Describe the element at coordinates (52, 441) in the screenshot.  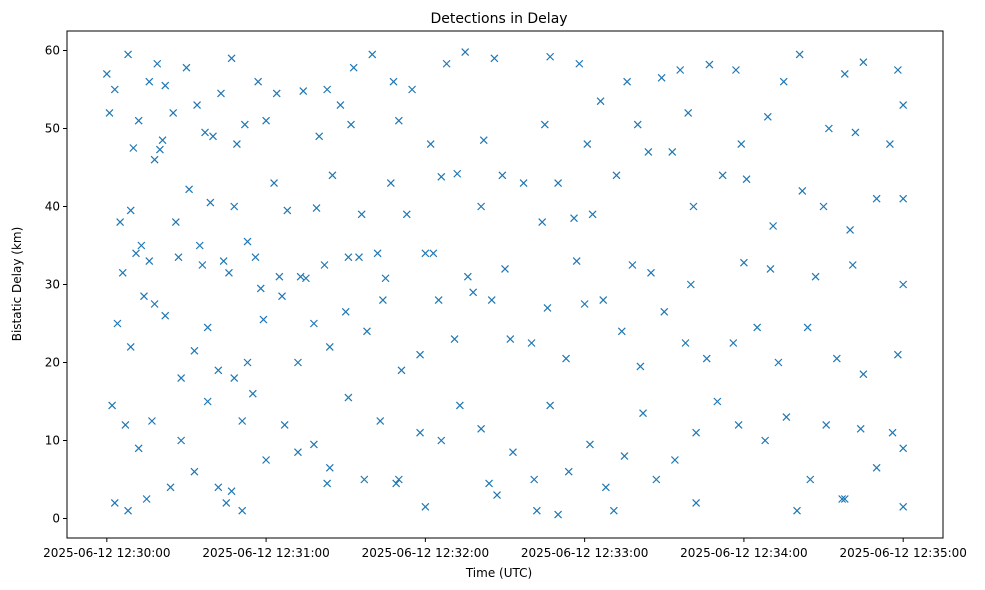
I see `y-tick-label: 10` at that location.